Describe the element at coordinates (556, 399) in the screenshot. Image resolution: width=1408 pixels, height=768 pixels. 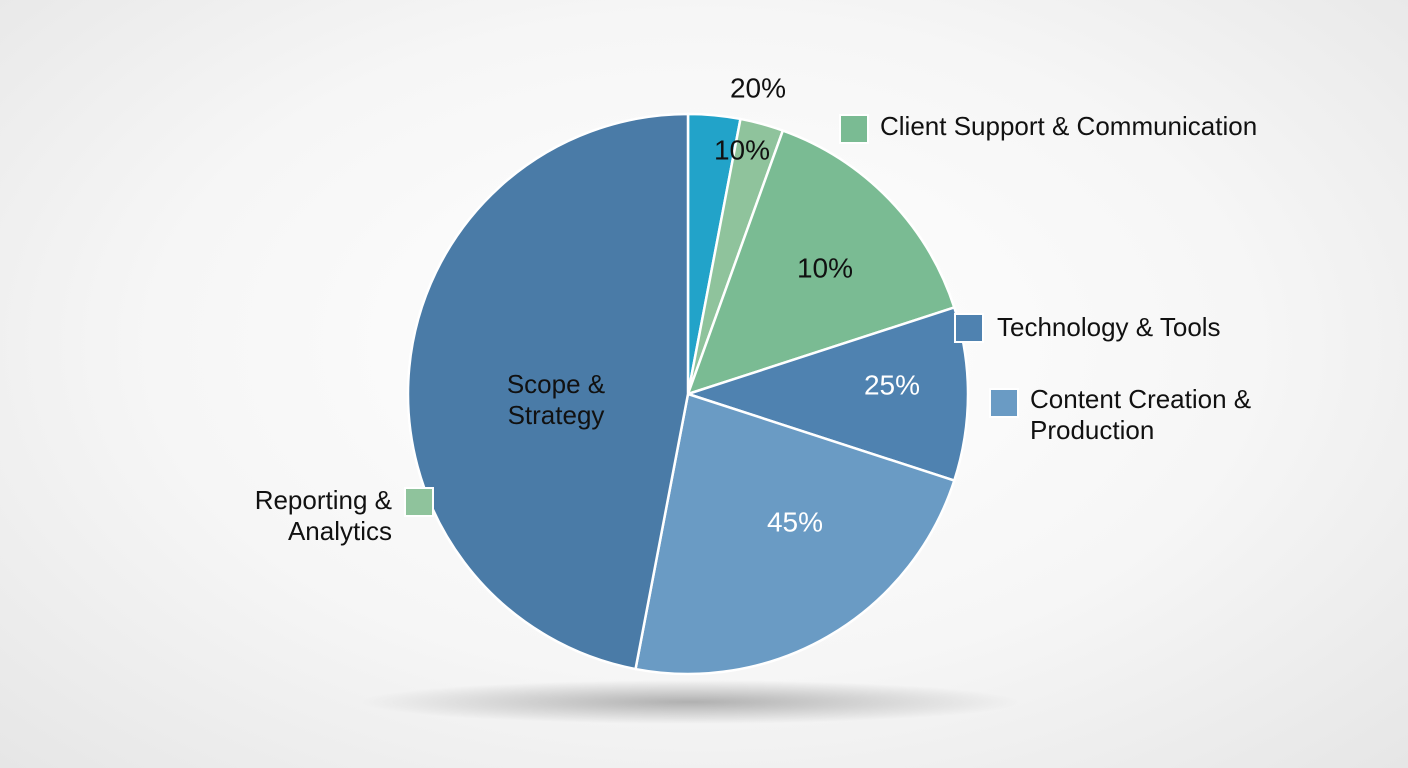
I see `slice-label: Scope & Strategy` at that location.